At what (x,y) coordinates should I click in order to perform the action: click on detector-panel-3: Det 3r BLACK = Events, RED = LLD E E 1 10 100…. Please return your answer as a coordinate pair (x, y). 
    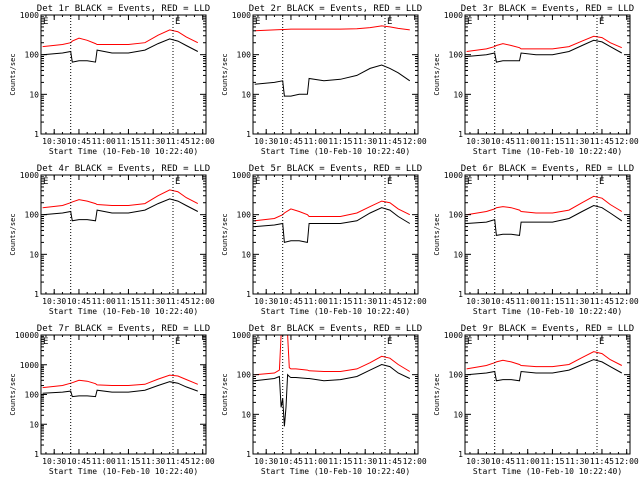
    Looking at the image, I should click on (536, 80).